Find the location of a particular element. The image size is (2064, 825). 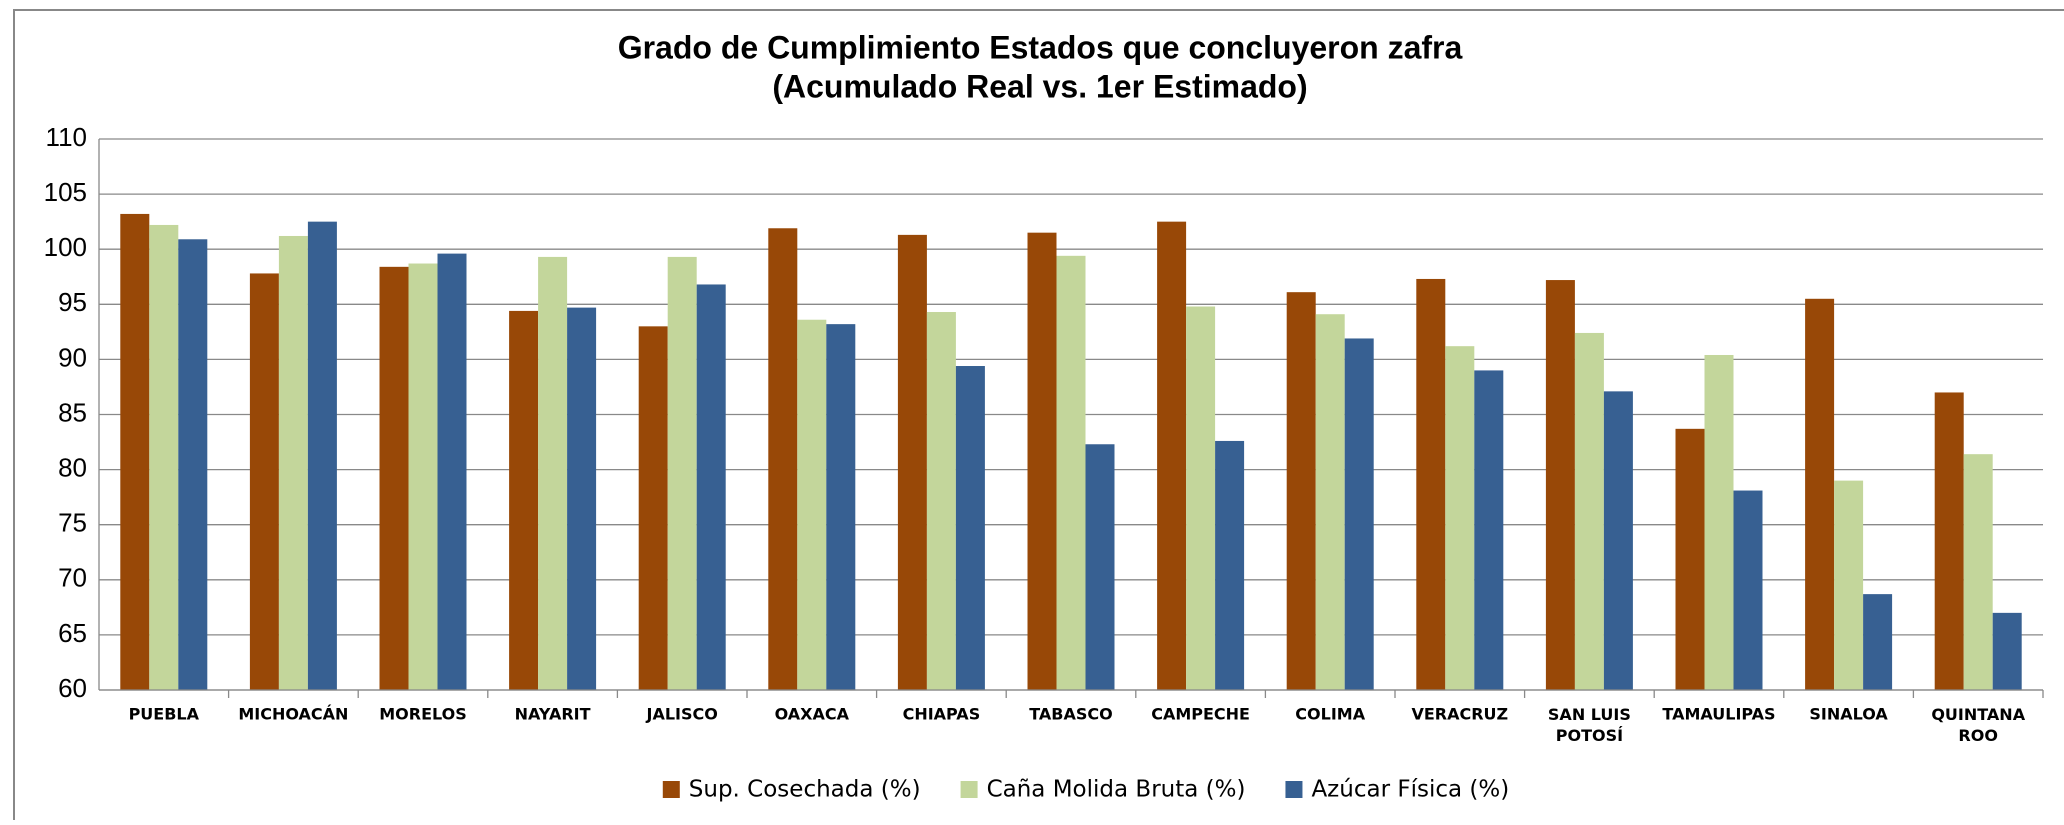

y-tick-label: 100 is located at coordinates (65, 247).